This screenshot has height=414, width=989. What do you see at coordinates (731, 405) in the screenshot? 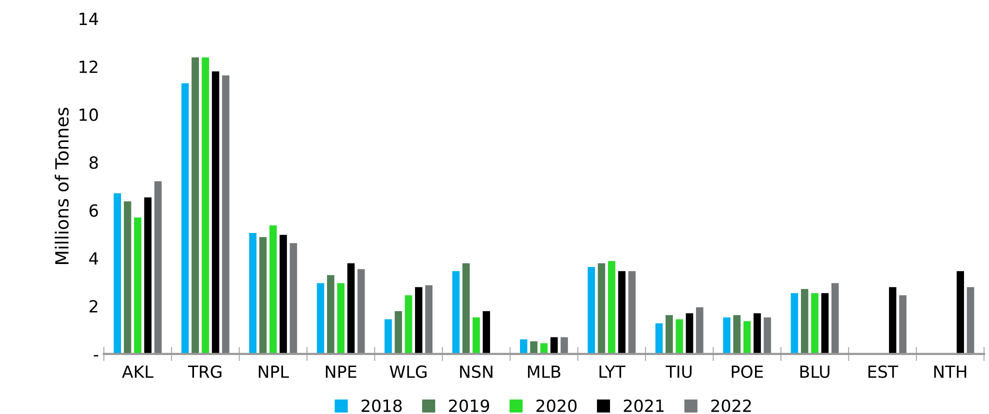
I see `legend-label: 2022` at bounding box center [731, 405].